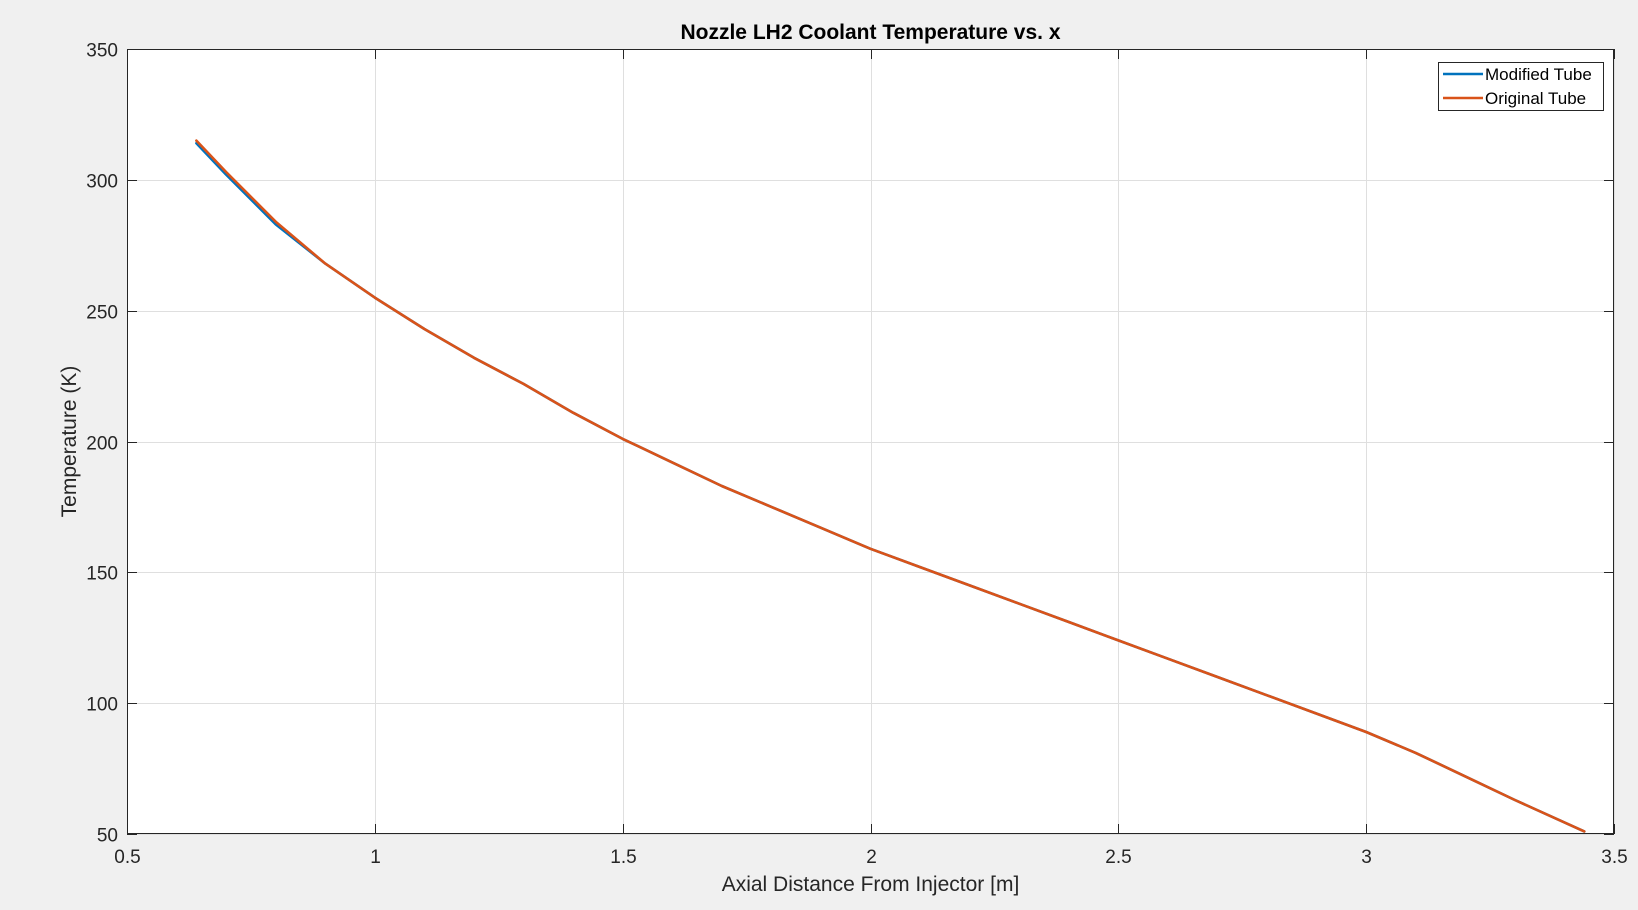 The height and width of the screenshot is (910, 1638). I want to click on legend-label-2: Original Tube, so click(1535, 98).